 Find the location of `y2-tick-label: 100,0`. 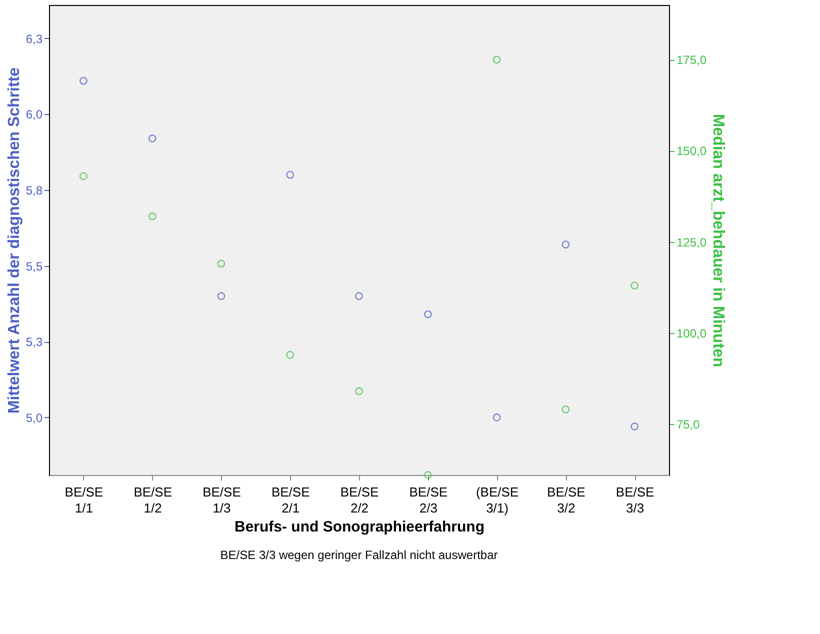

y2-tick-label: 100,0 is located at coordinates (691, 333).